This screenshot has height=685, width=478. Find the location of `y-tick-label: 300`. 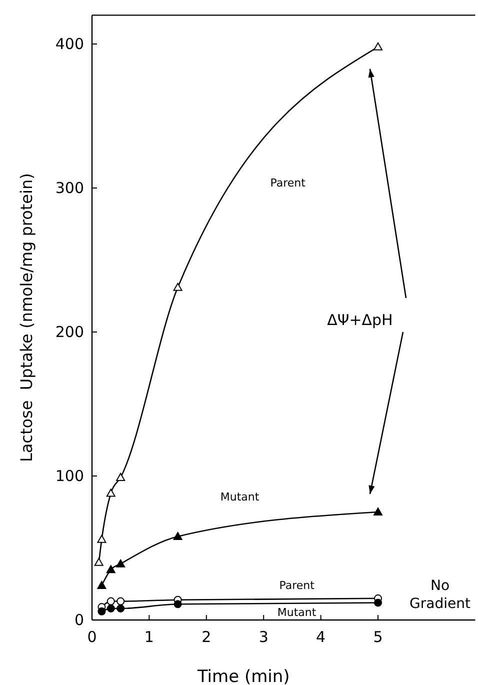

y-tick-label: 300 is located at coordinates (69, 188).